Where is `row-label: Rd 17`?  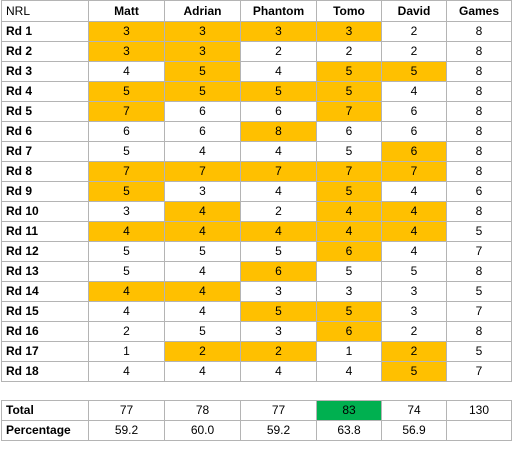
row-label: Rd 17 is located at coordinates (45, 351).